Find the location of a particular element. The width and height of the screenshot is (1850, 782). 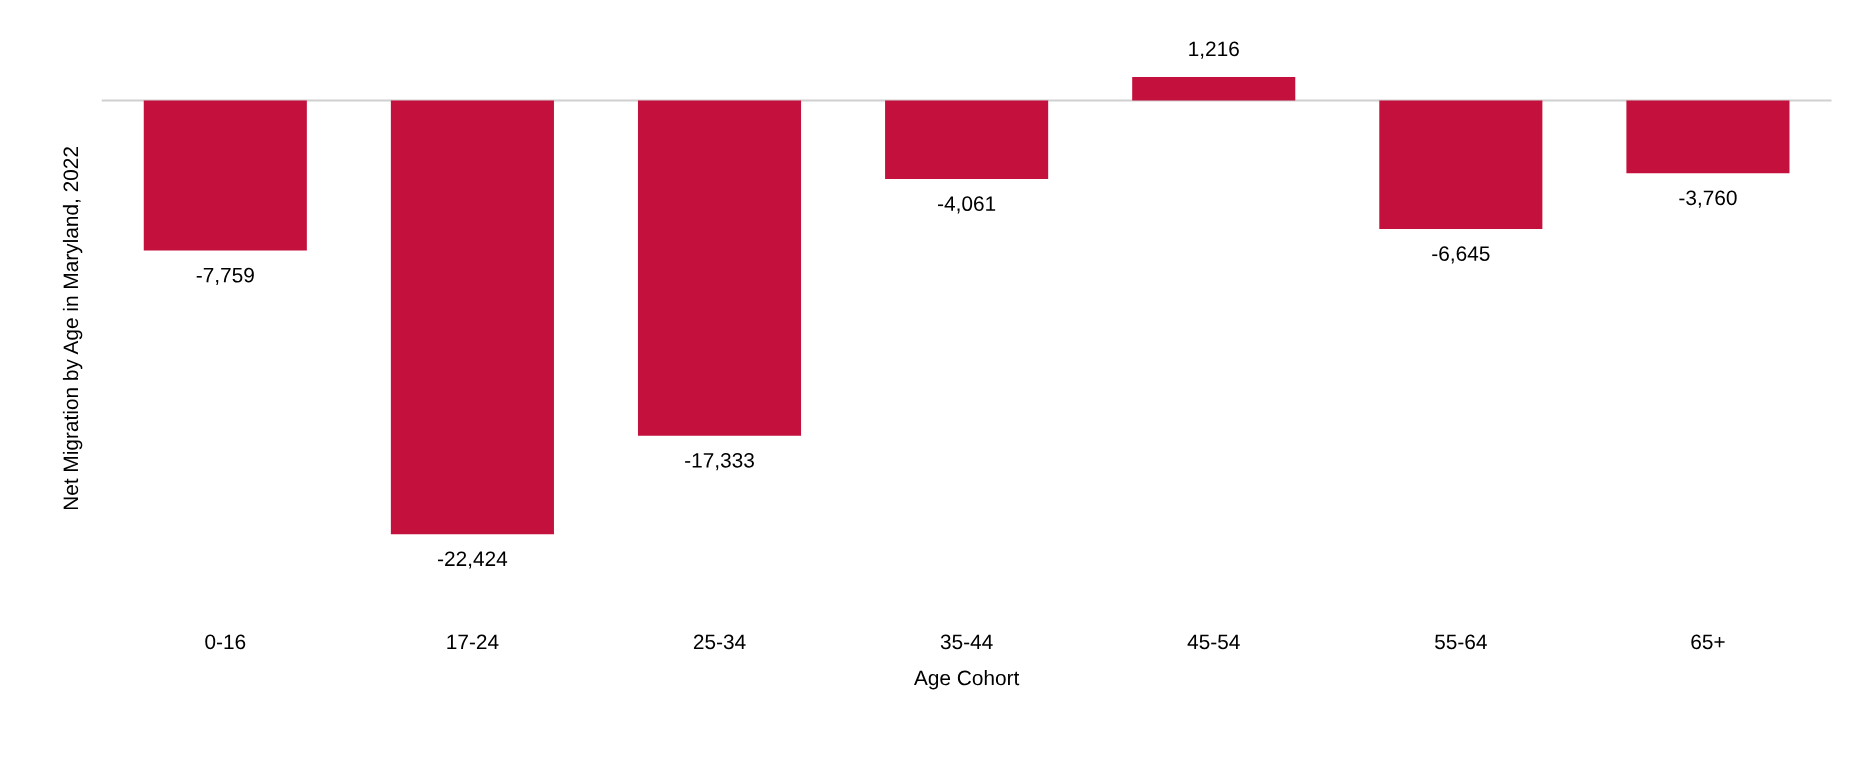

data-label: -7,759 is located at coordinates (225, 276).